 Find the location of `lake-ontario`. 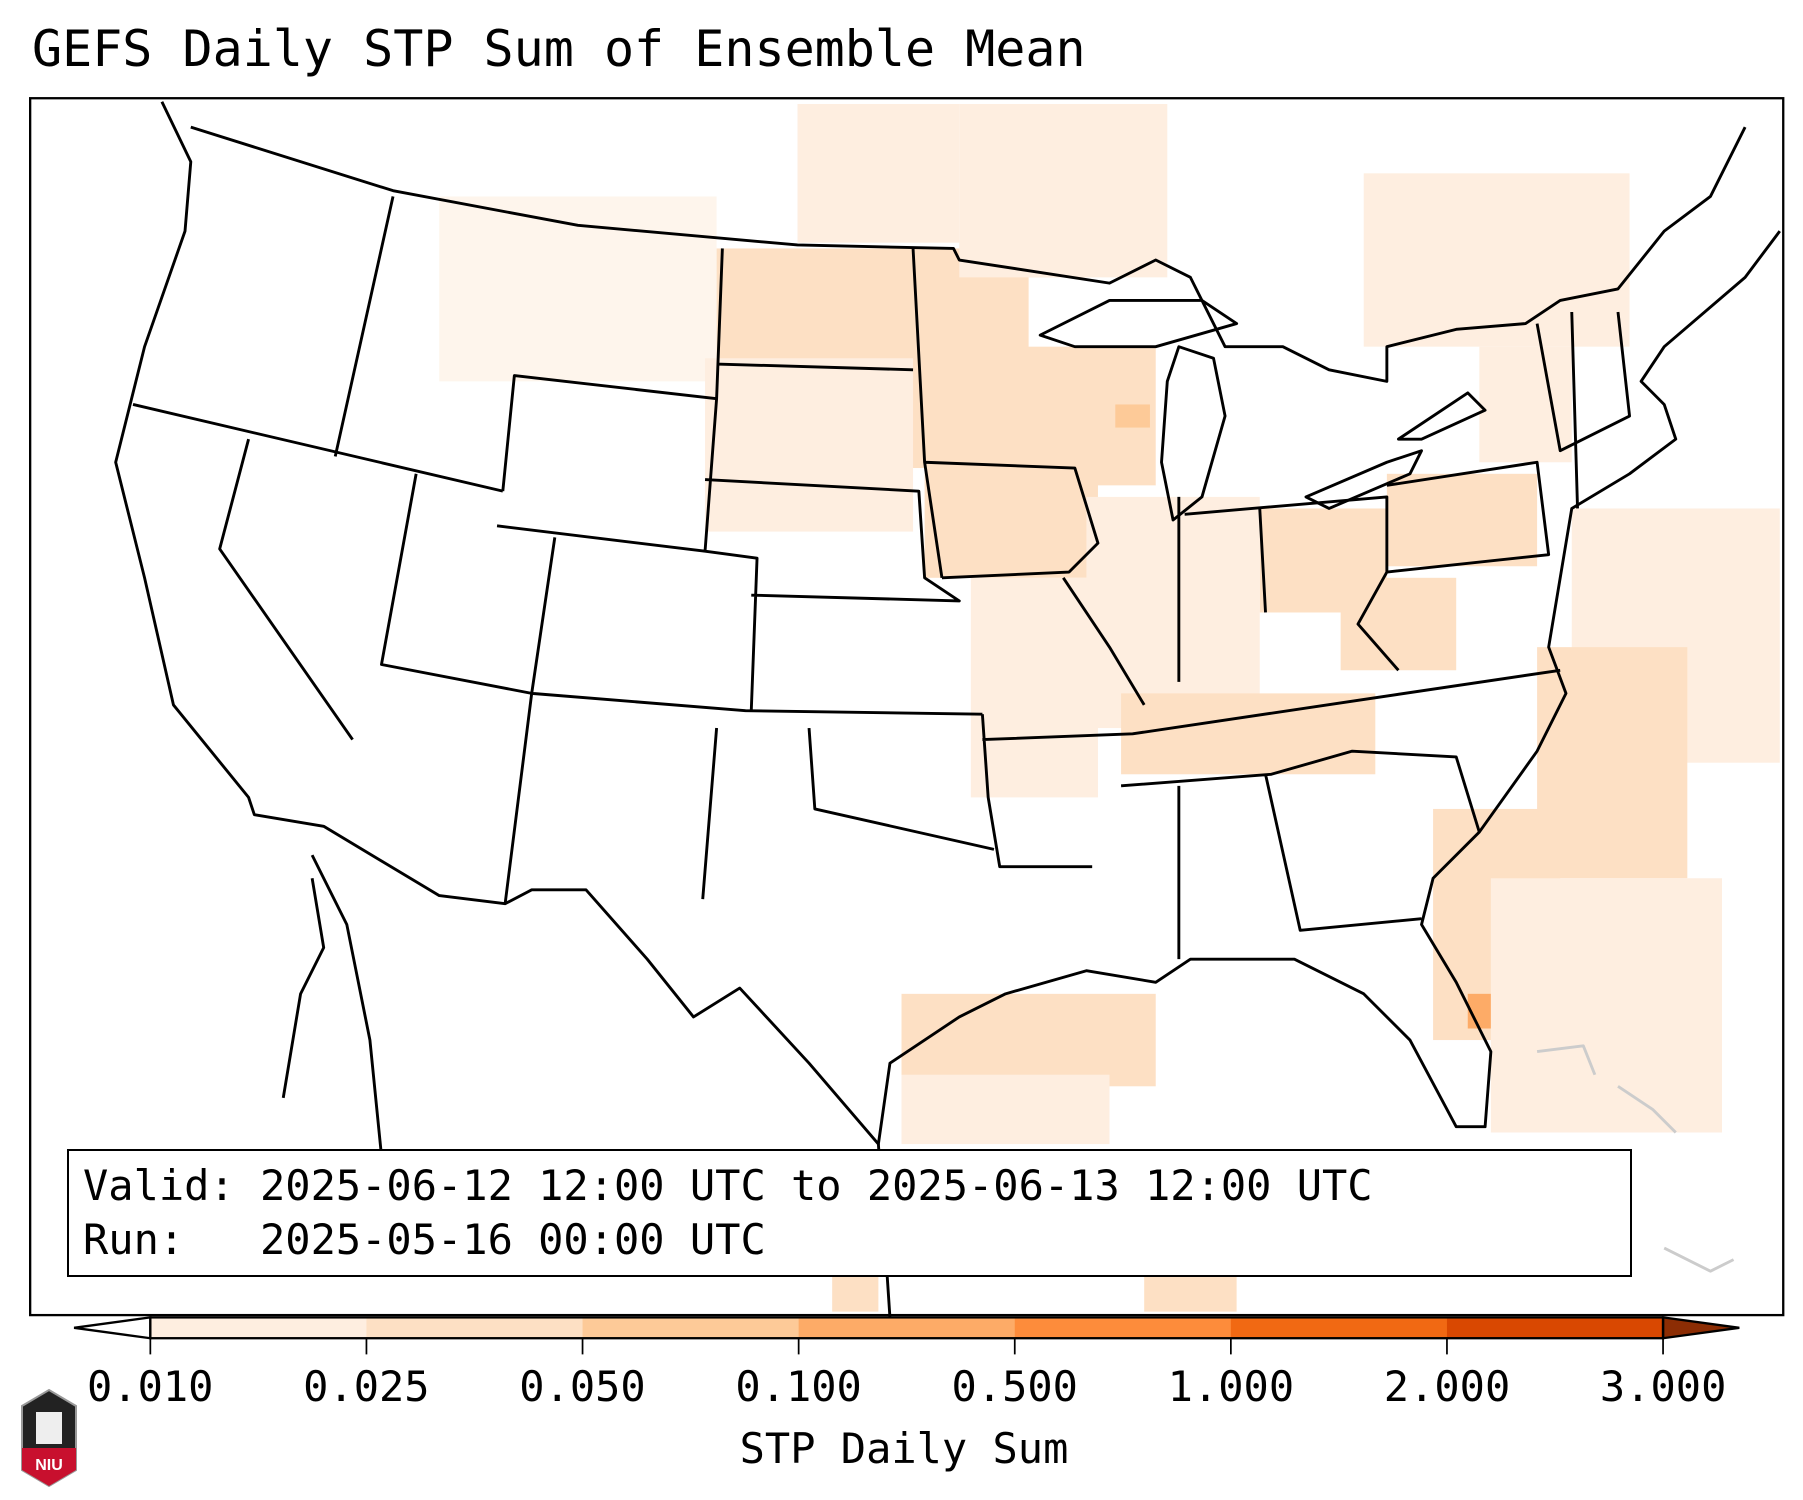

lake-ontario is located at coordinates (1441, 416).